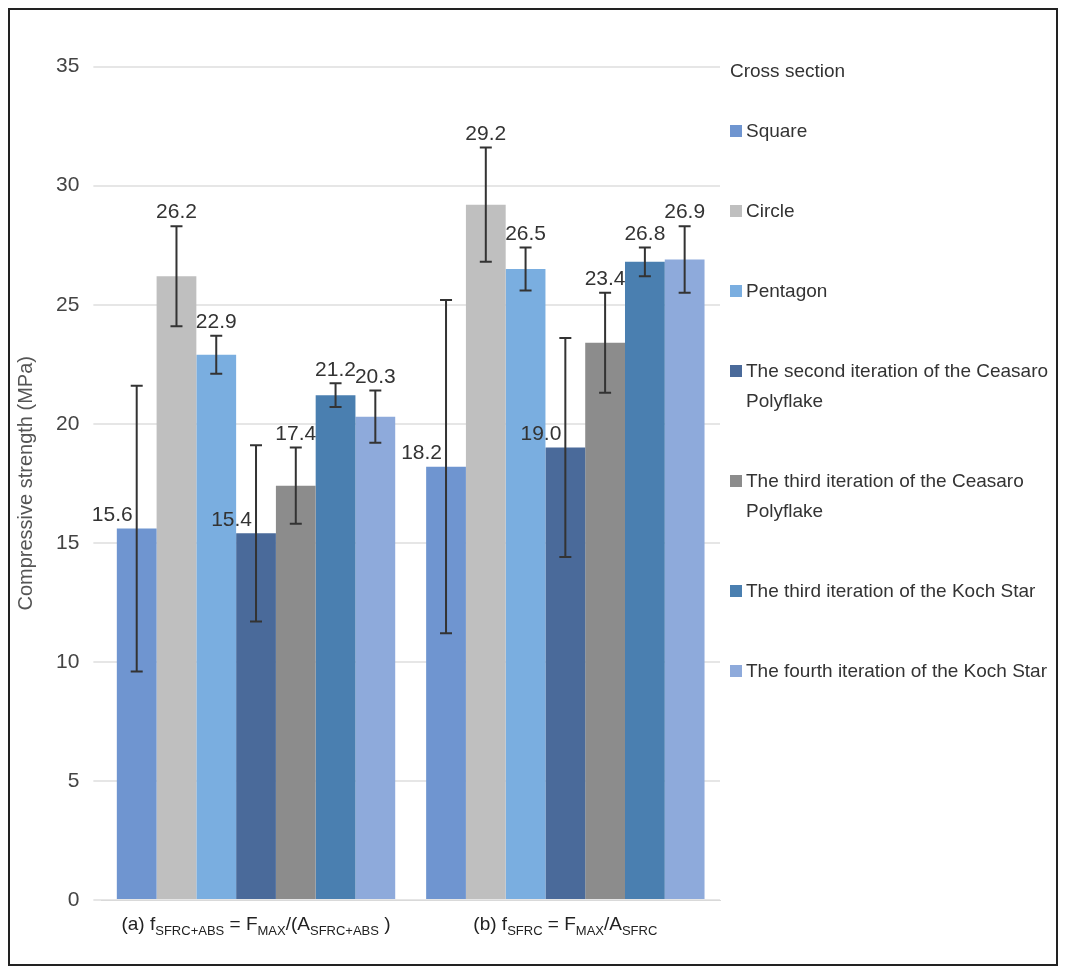 This screenshot has width=1072, height=980. What do you see at coordinates (68, 541) in the screenshot?
I see `y-tick-label: 15` at bounding box center [68, 541].